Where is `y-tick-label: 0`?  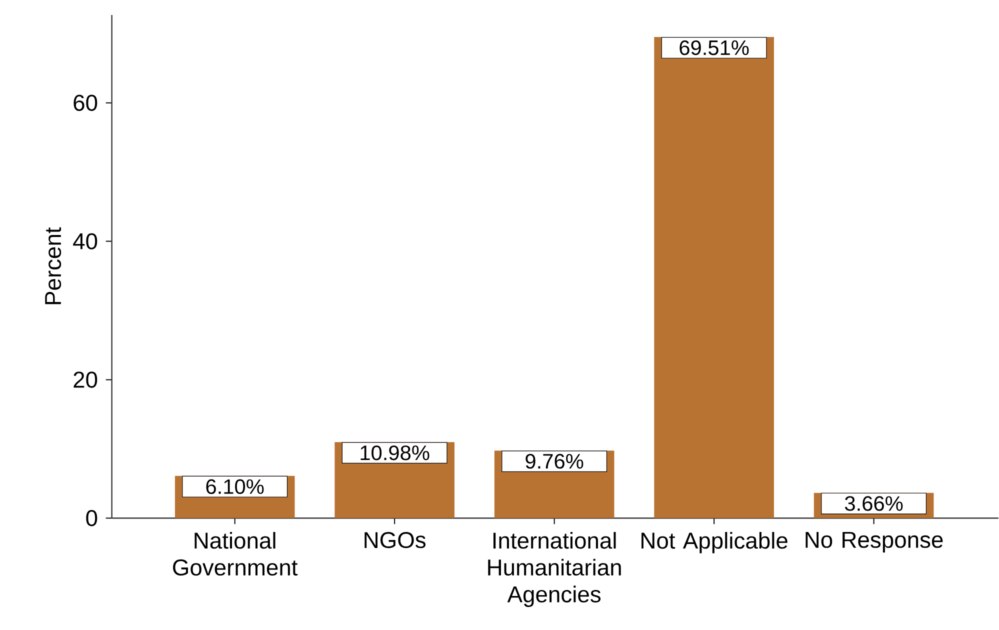
y-tick-label: 0 is located at coordinates (92, 518).